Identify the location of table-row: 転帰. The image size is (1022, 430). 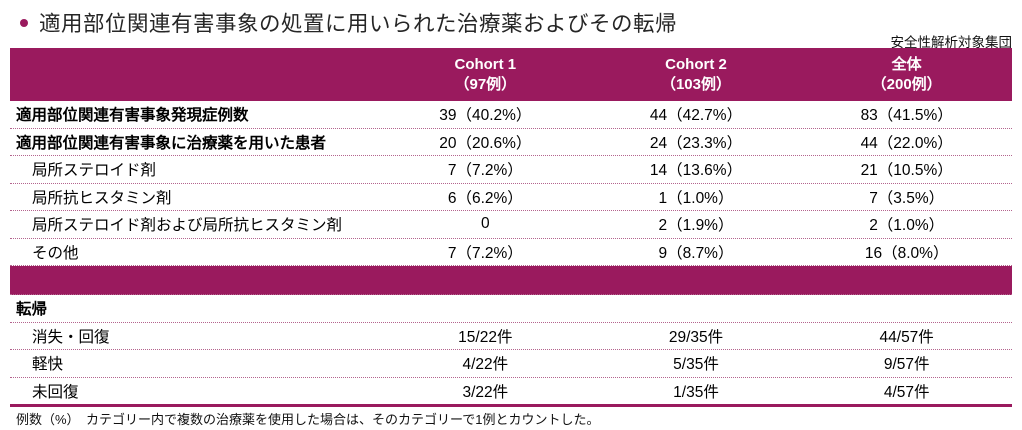
(511, 309).